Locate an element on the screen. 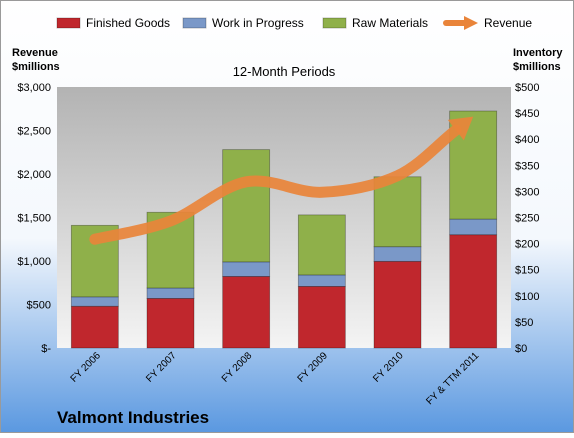 This screenshot has height=438, width=574. legend-swatch-work-in-progress is located at coordinates (194, 23).